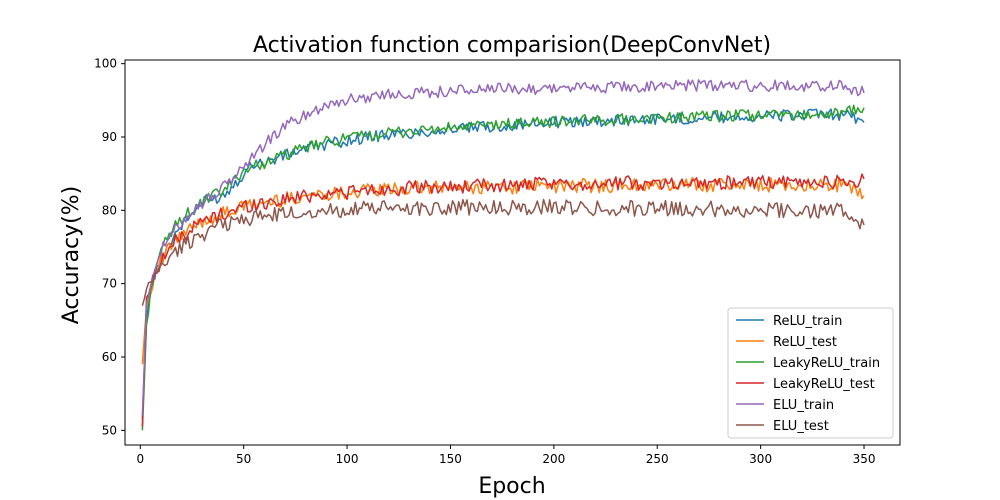 The width and height of the screenshot is (1000, 500). Describe the element at coordinates (826, 363) in the screenshot. I see `legend-label: LeakyReLU_train` at that location.